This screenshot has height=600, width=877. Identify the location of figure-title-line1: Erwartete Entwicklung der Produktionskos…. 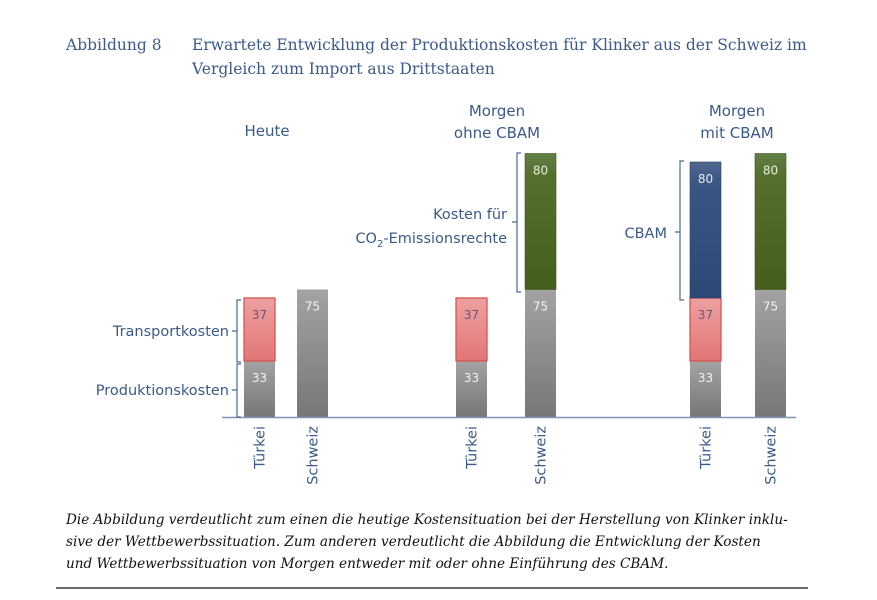
(499, 45).